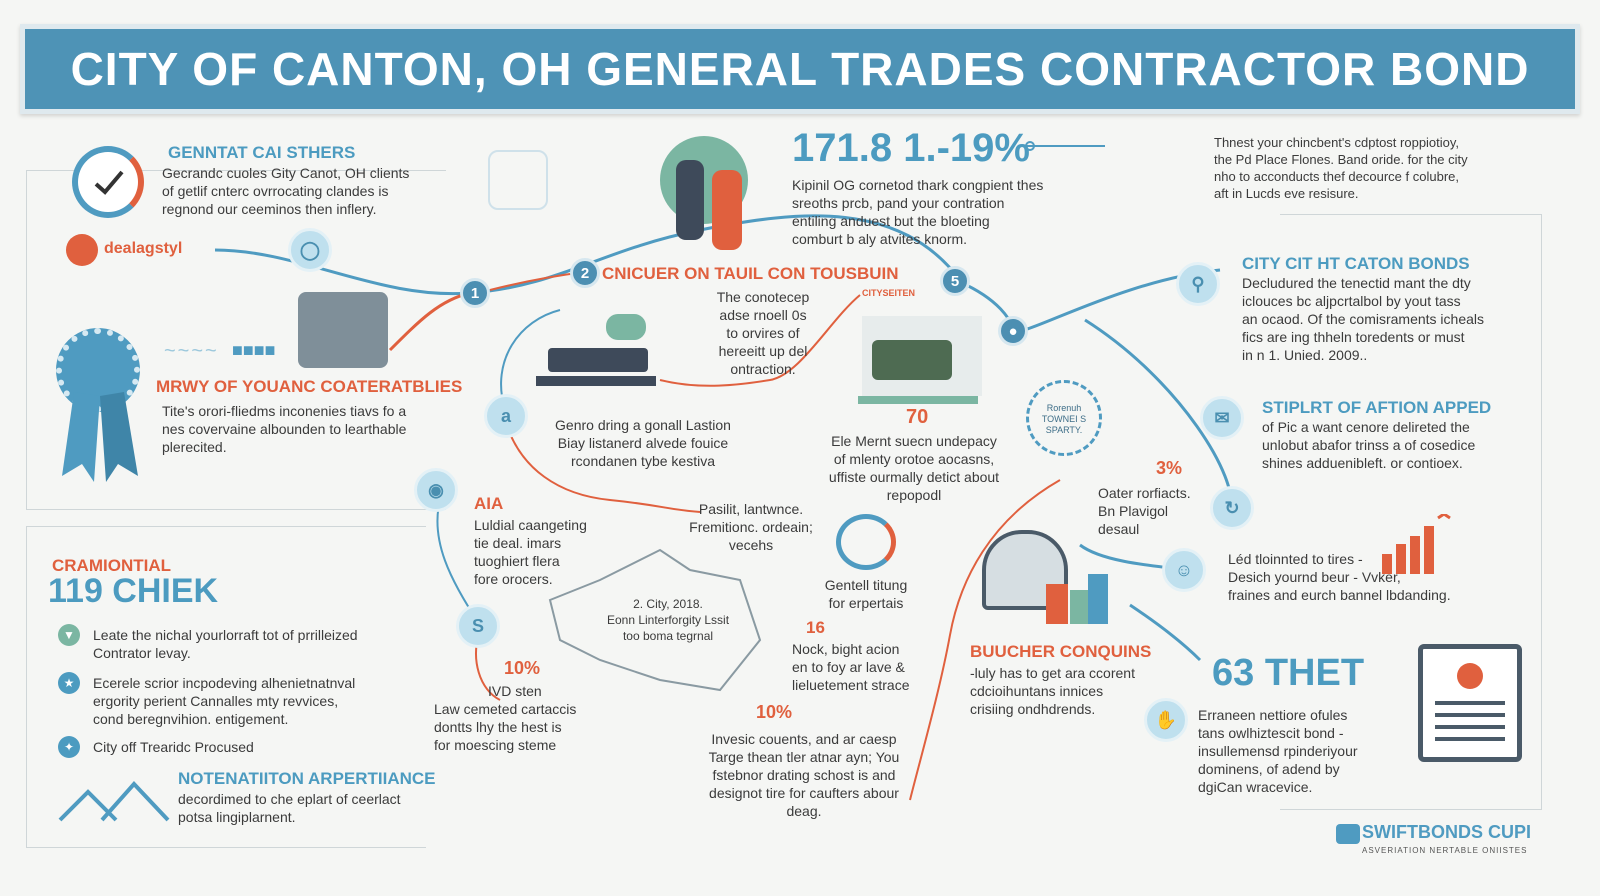 This screenshot has height=896, width=1600. I want to click on bullet-3-text: City off Trearidc Procused, so click(173, 747).